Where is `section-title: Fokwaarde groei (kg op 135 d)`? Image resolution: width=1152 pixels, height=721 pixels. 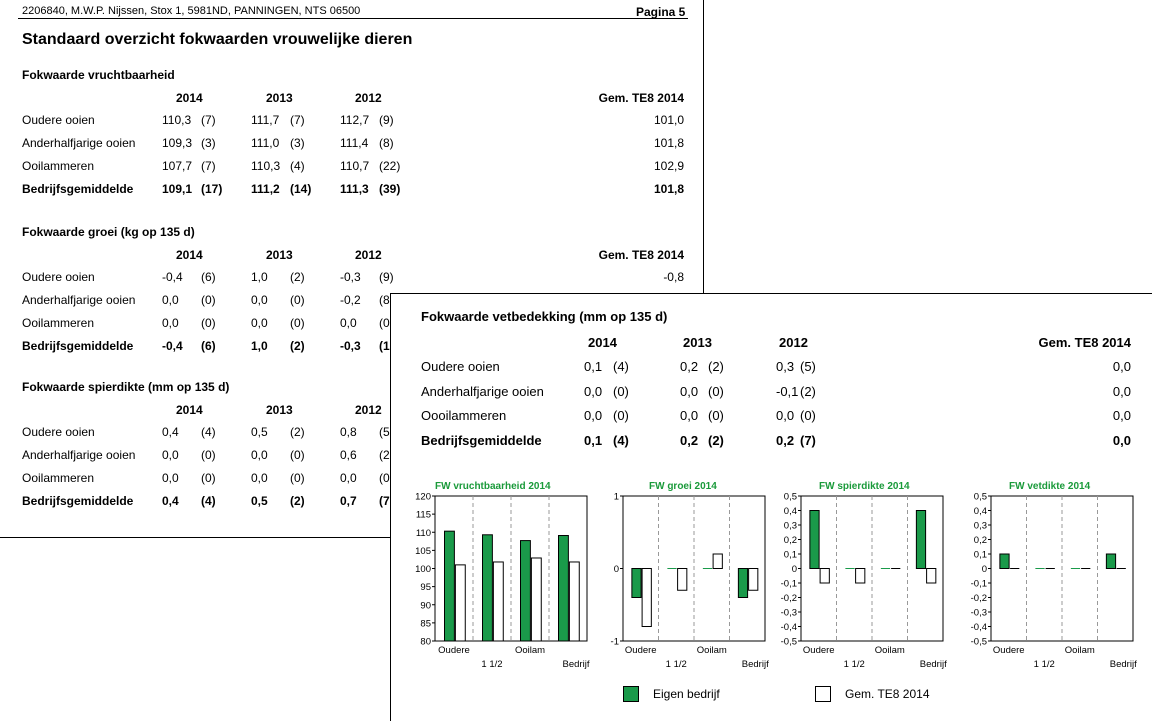 section-title: Fokwaarde groei (kg op 135 d) is located at coordinates (108, 232).